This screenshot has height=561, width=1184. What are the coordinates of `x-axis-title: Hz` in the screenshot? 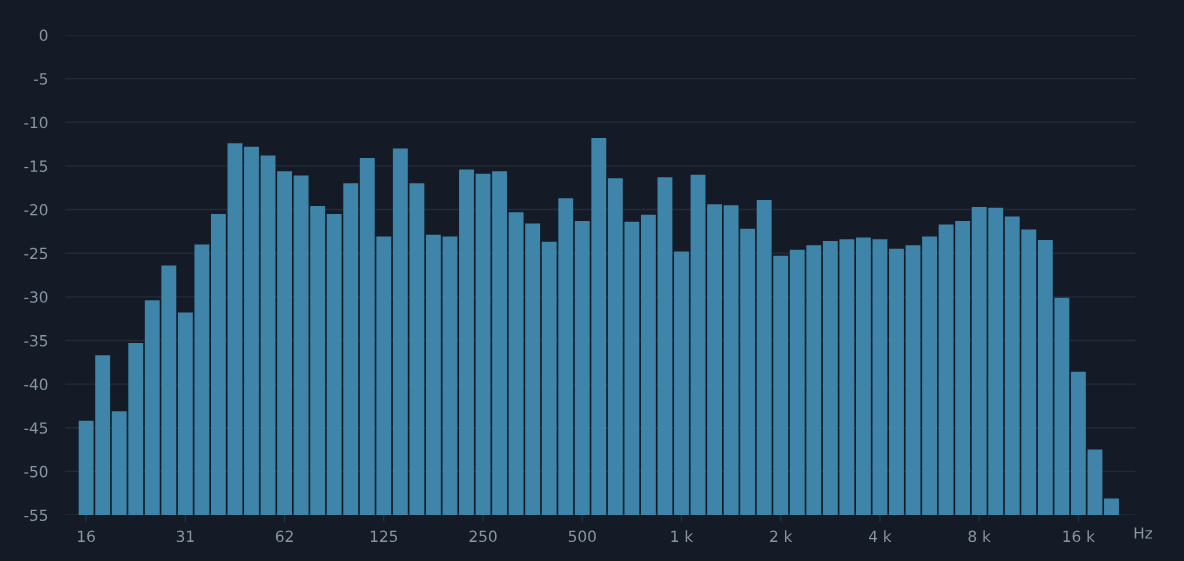 It's located at (1143, 533).